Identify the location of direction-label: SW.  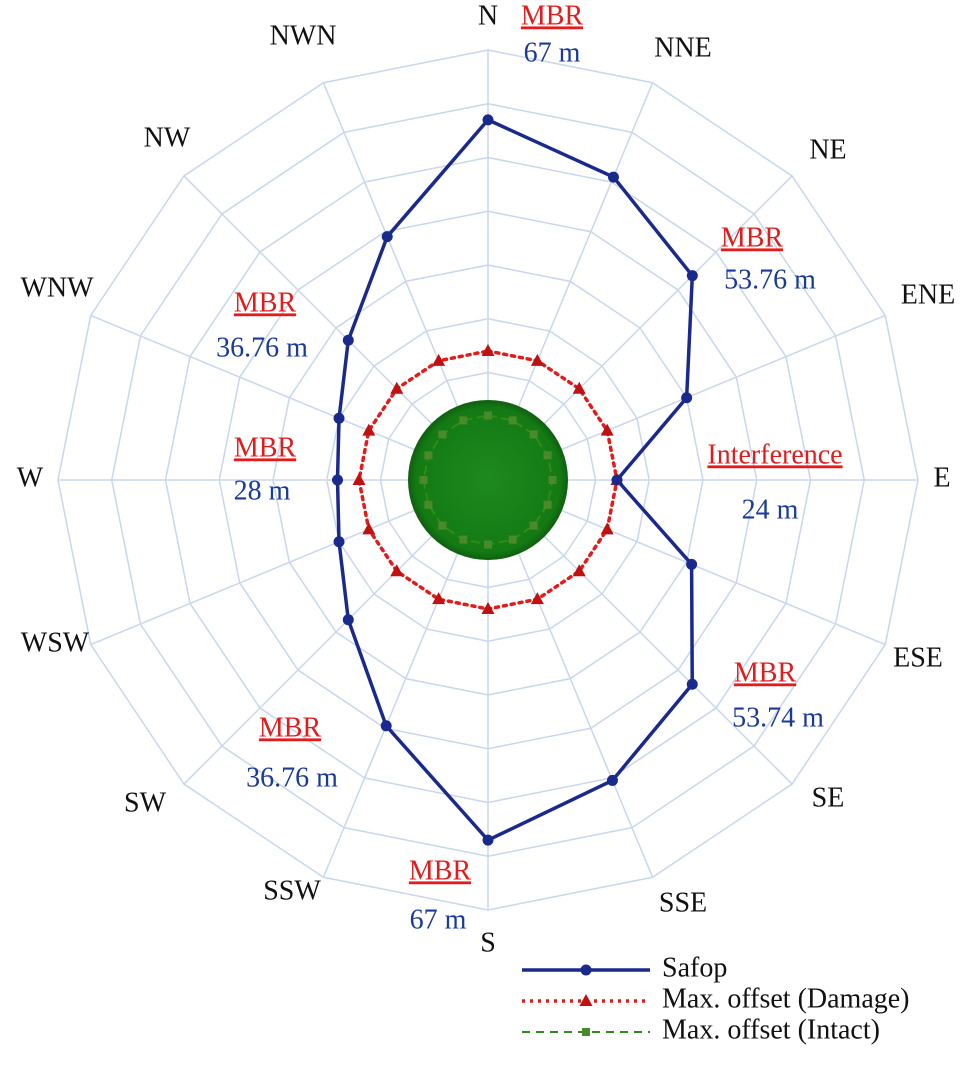
(145, 802).